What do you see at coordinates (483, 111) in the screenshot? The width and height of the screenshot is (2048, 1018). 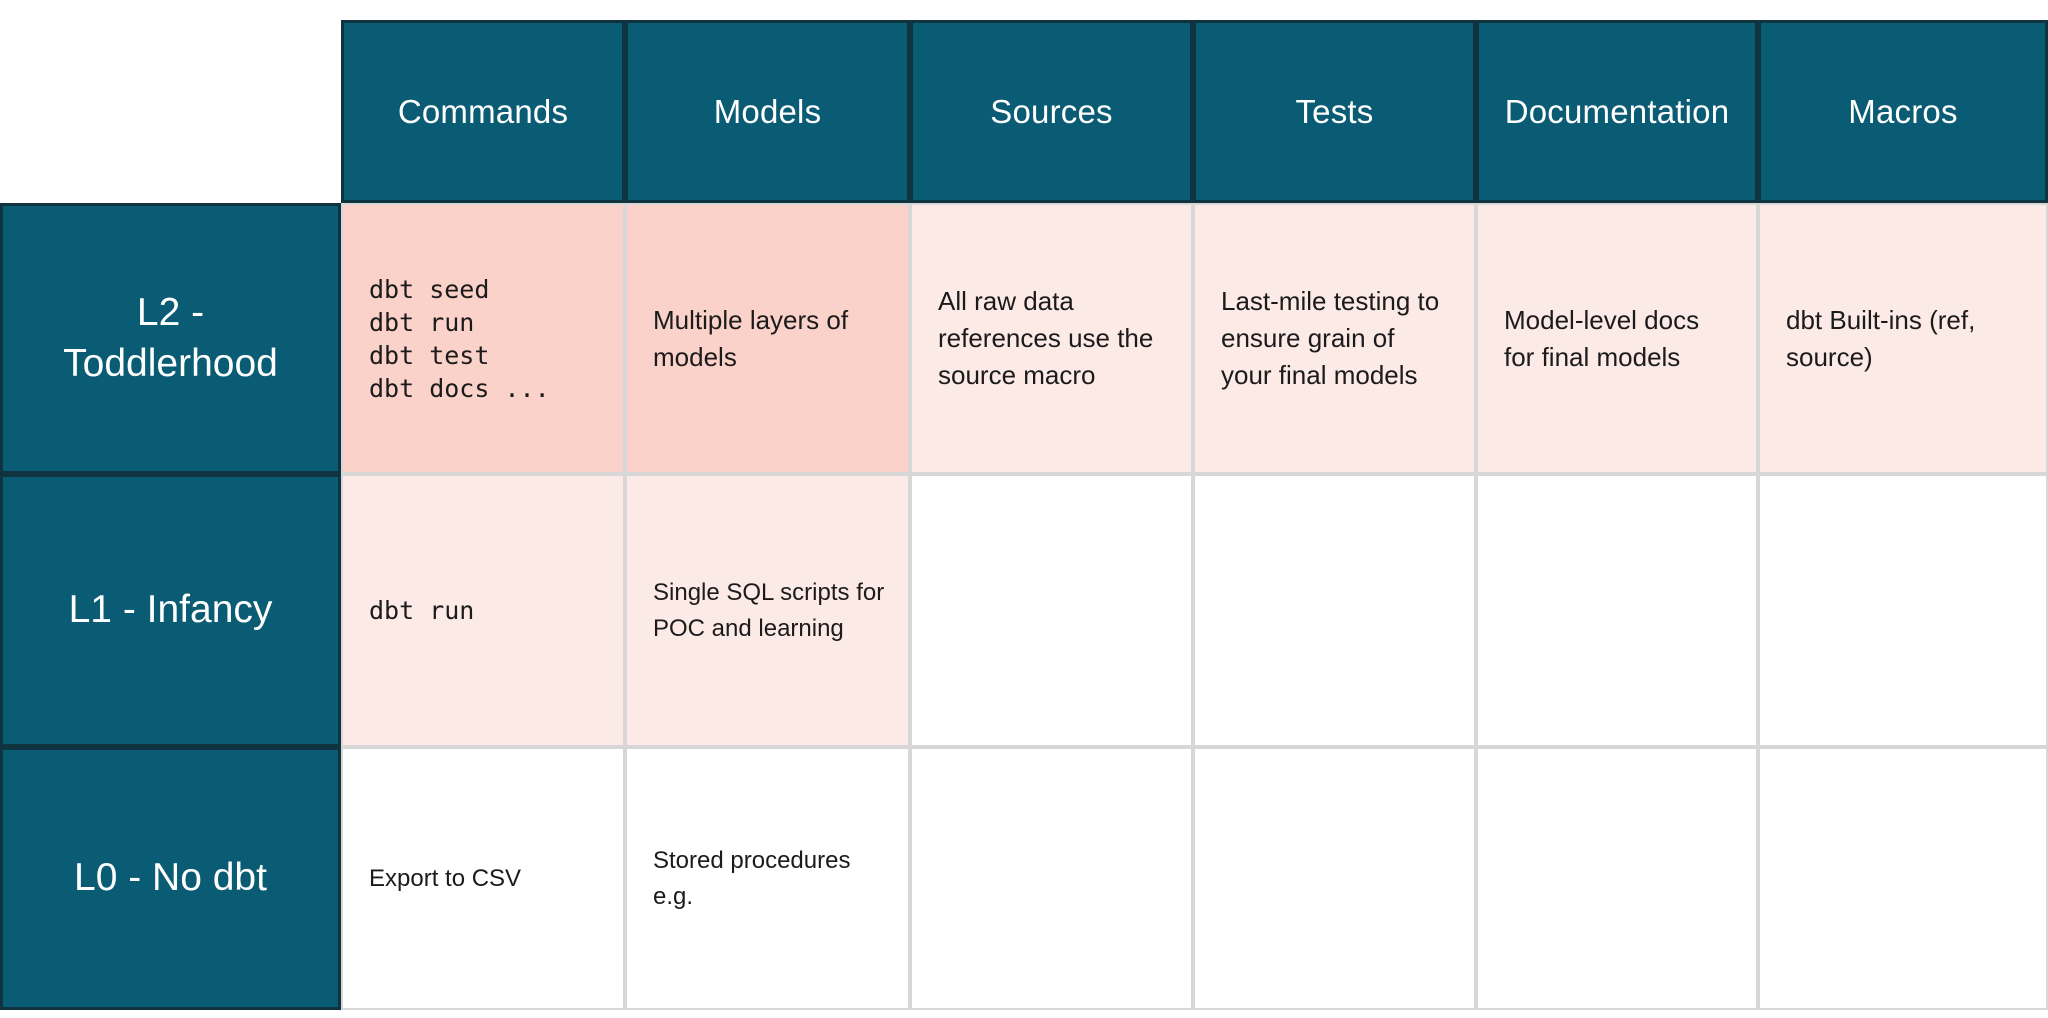 I see `column-header-commands: Commands` at bounding box center [483, 111].